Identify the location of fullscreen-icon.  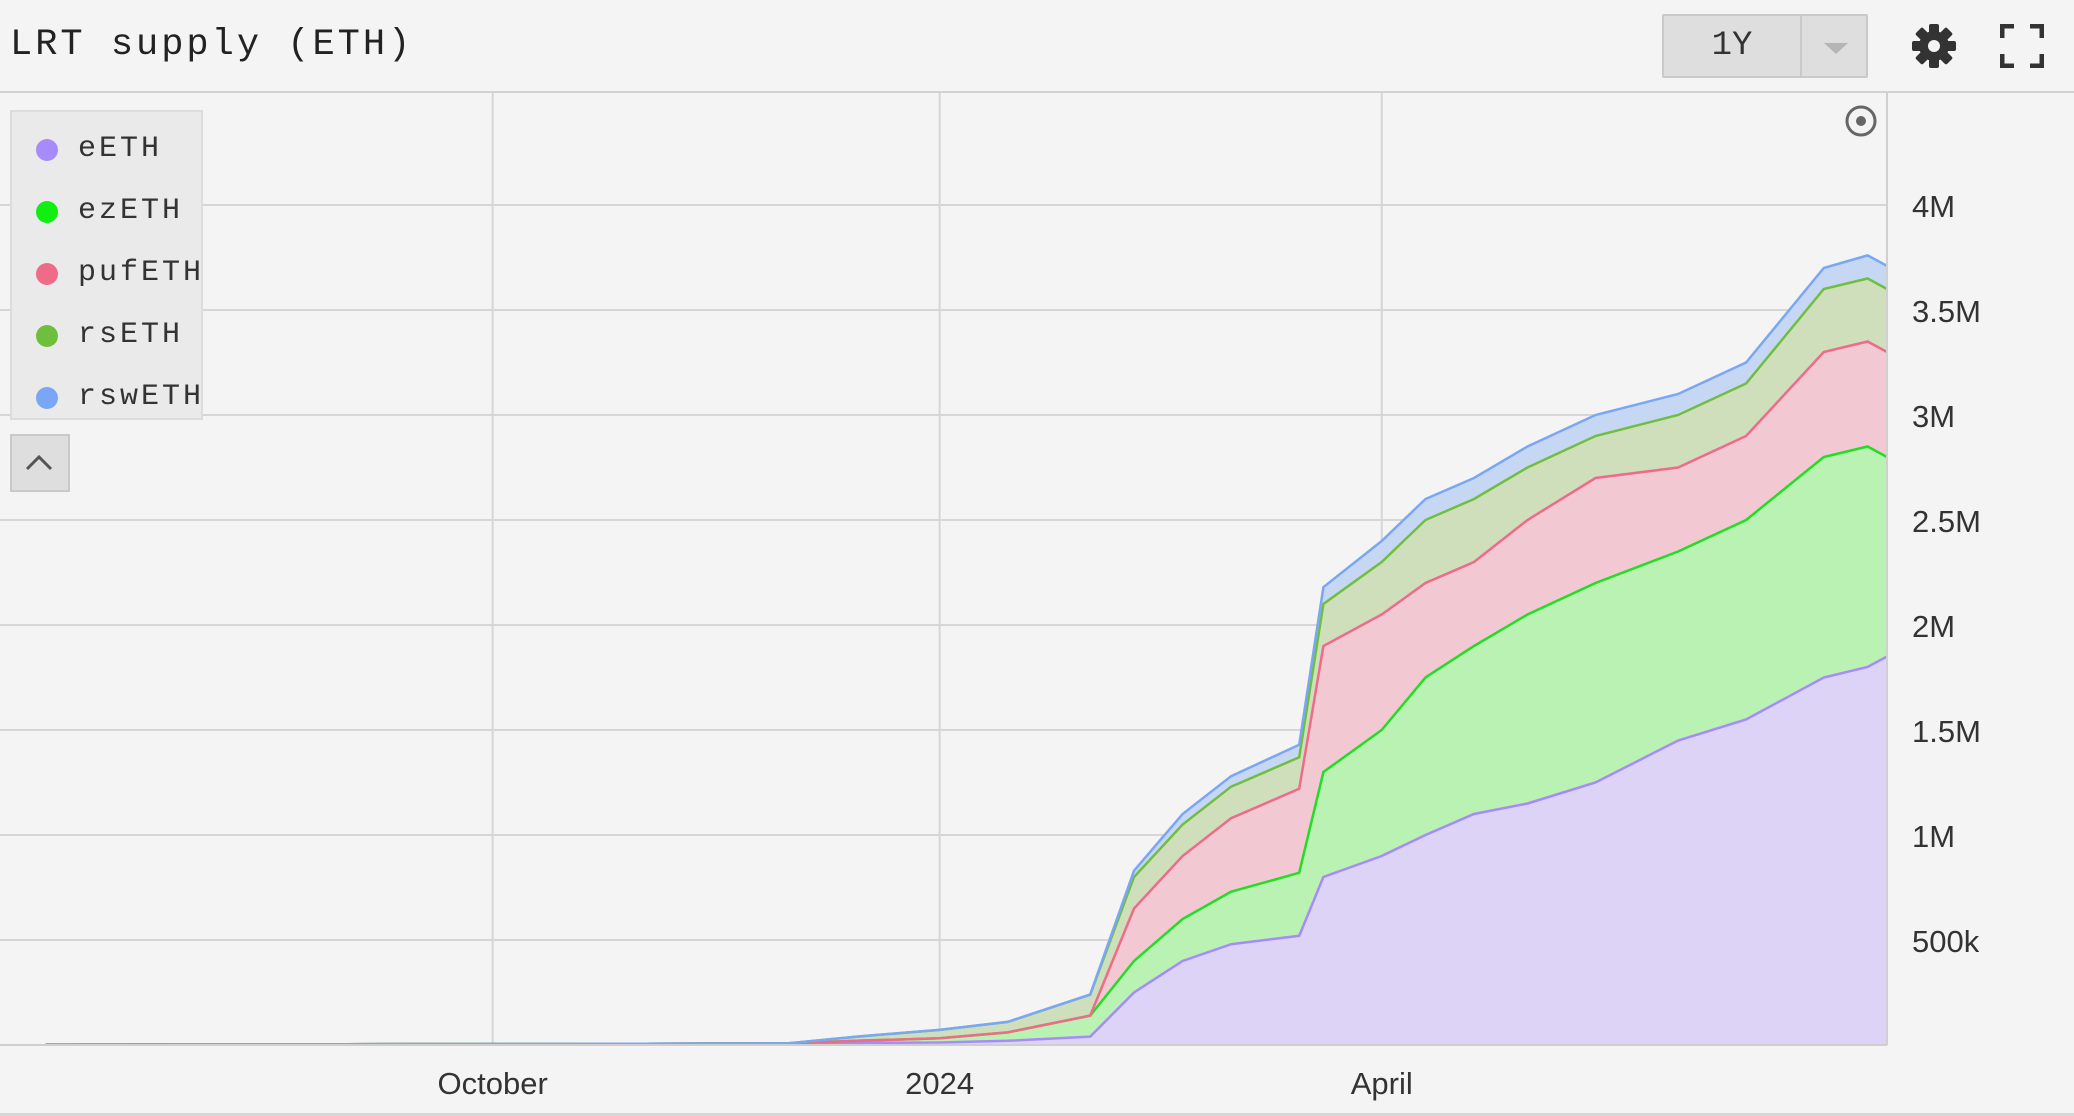
(2022, 46).